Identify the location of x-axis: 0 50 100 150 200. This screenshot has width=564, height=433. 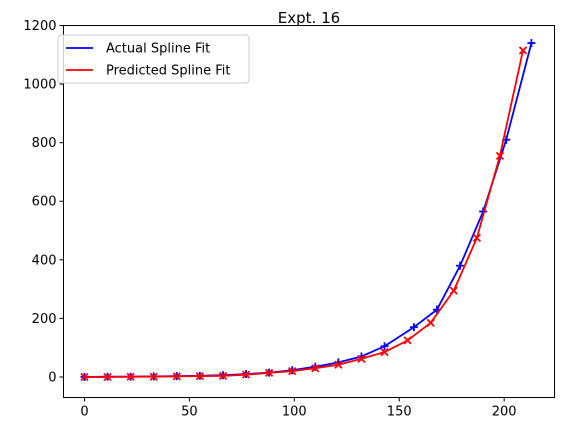
(298, 408).